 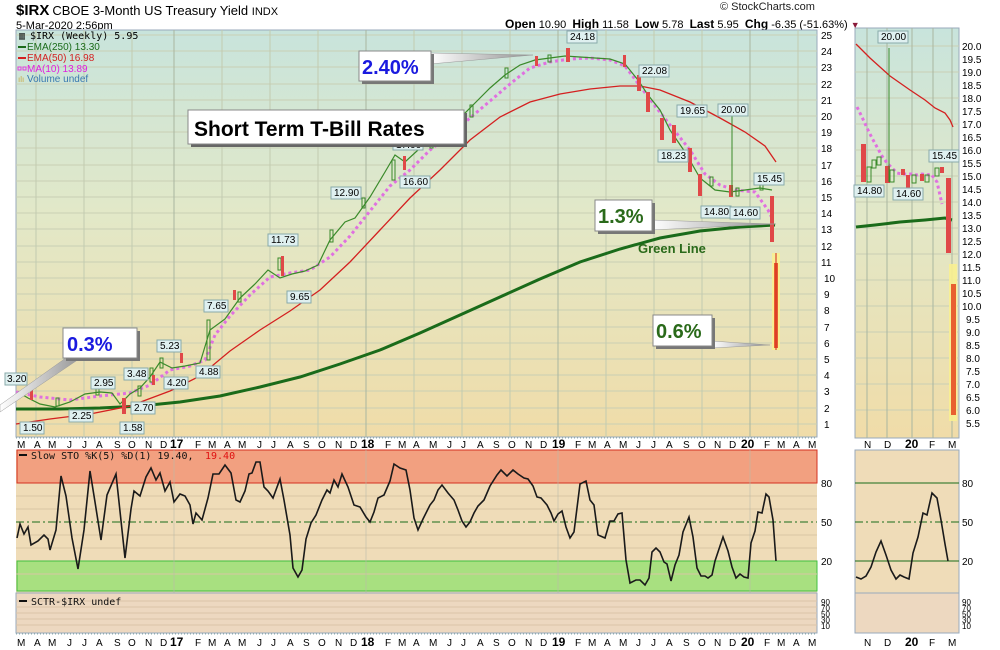 I want to click on svg-text: S, so click(x=496, y=445).